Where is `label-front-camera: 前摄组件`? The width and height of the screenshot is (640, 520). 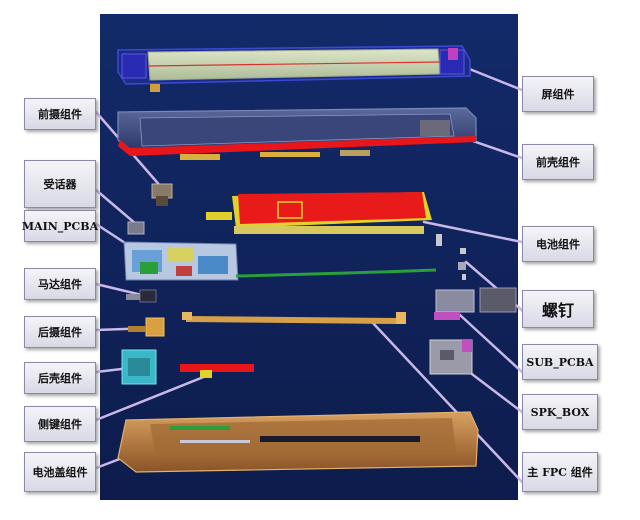
label-front-camera: 前摄组件 is located at coordinates (60, 114).